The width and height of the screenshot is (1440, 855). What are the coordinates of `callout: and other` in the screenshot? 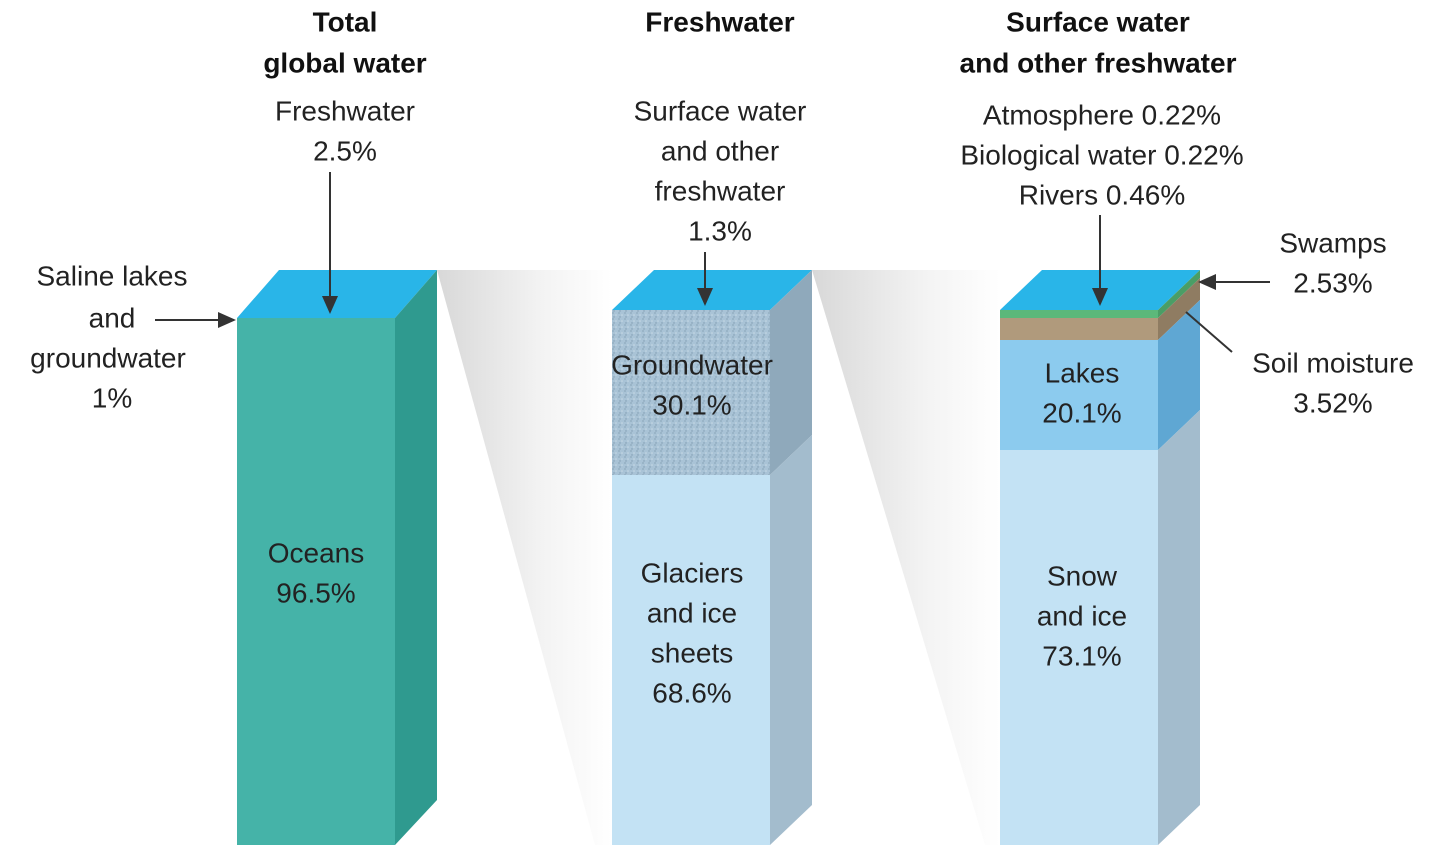 It's located at (720, 150).